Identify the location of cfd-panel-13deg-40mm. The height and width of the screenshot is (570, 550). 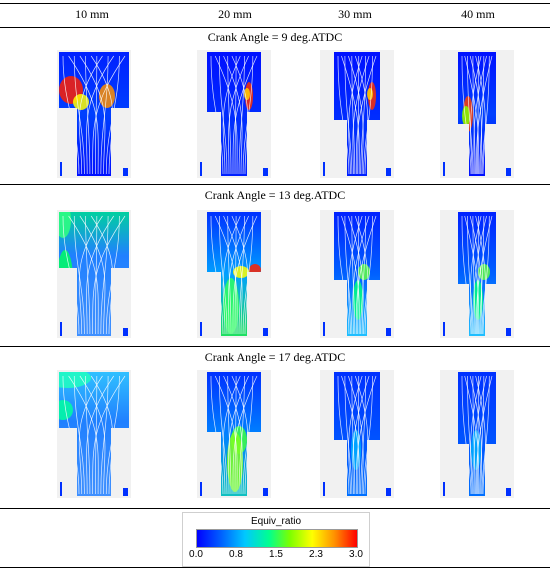
(477, 274).